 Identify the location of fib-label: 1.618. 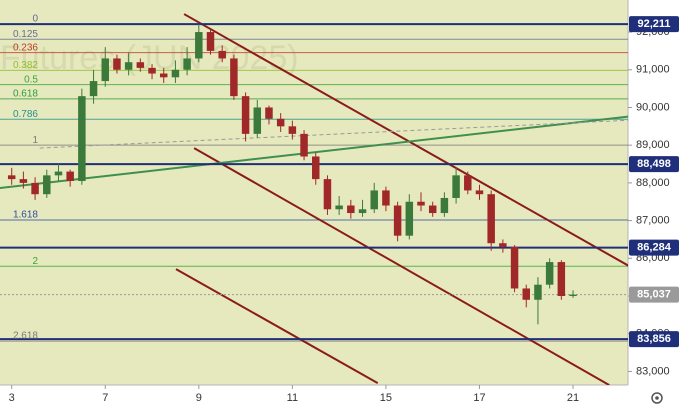
(25, 215).